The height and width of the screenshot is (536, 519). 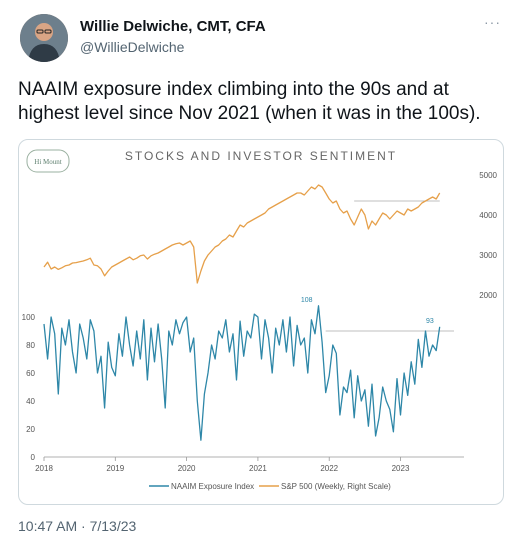 I want to click on sp500-line, so click(x=242, y=234).